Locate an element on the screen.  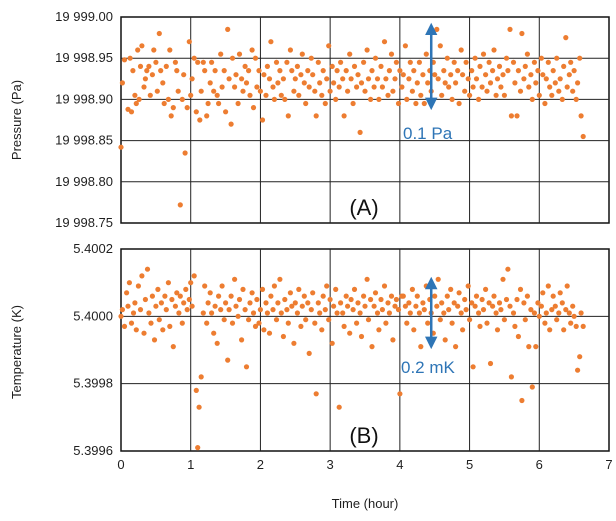
x-tick-label-4: 4 is located at coordinates (399, 464).